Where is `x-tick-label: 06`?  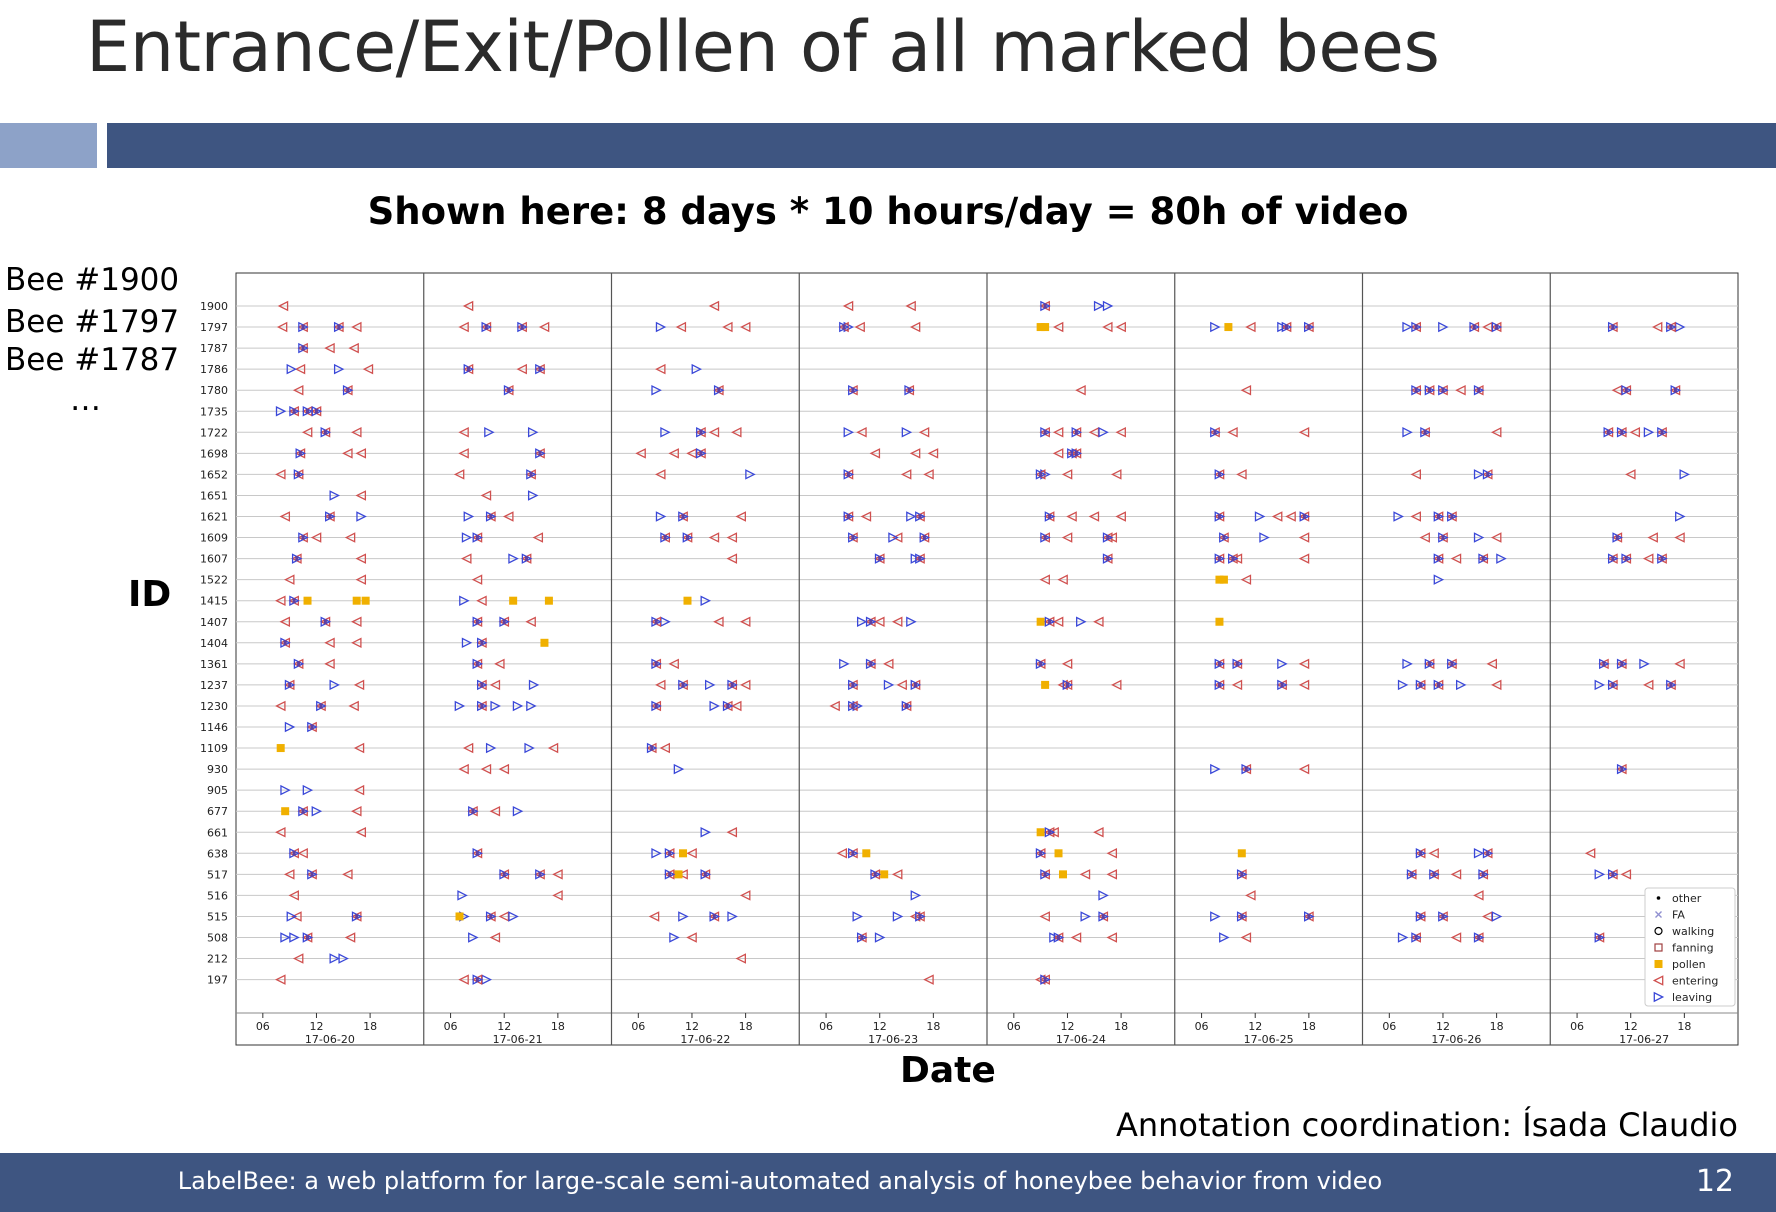 x-tick-label: 06 is located at coordinates (451, 1026).